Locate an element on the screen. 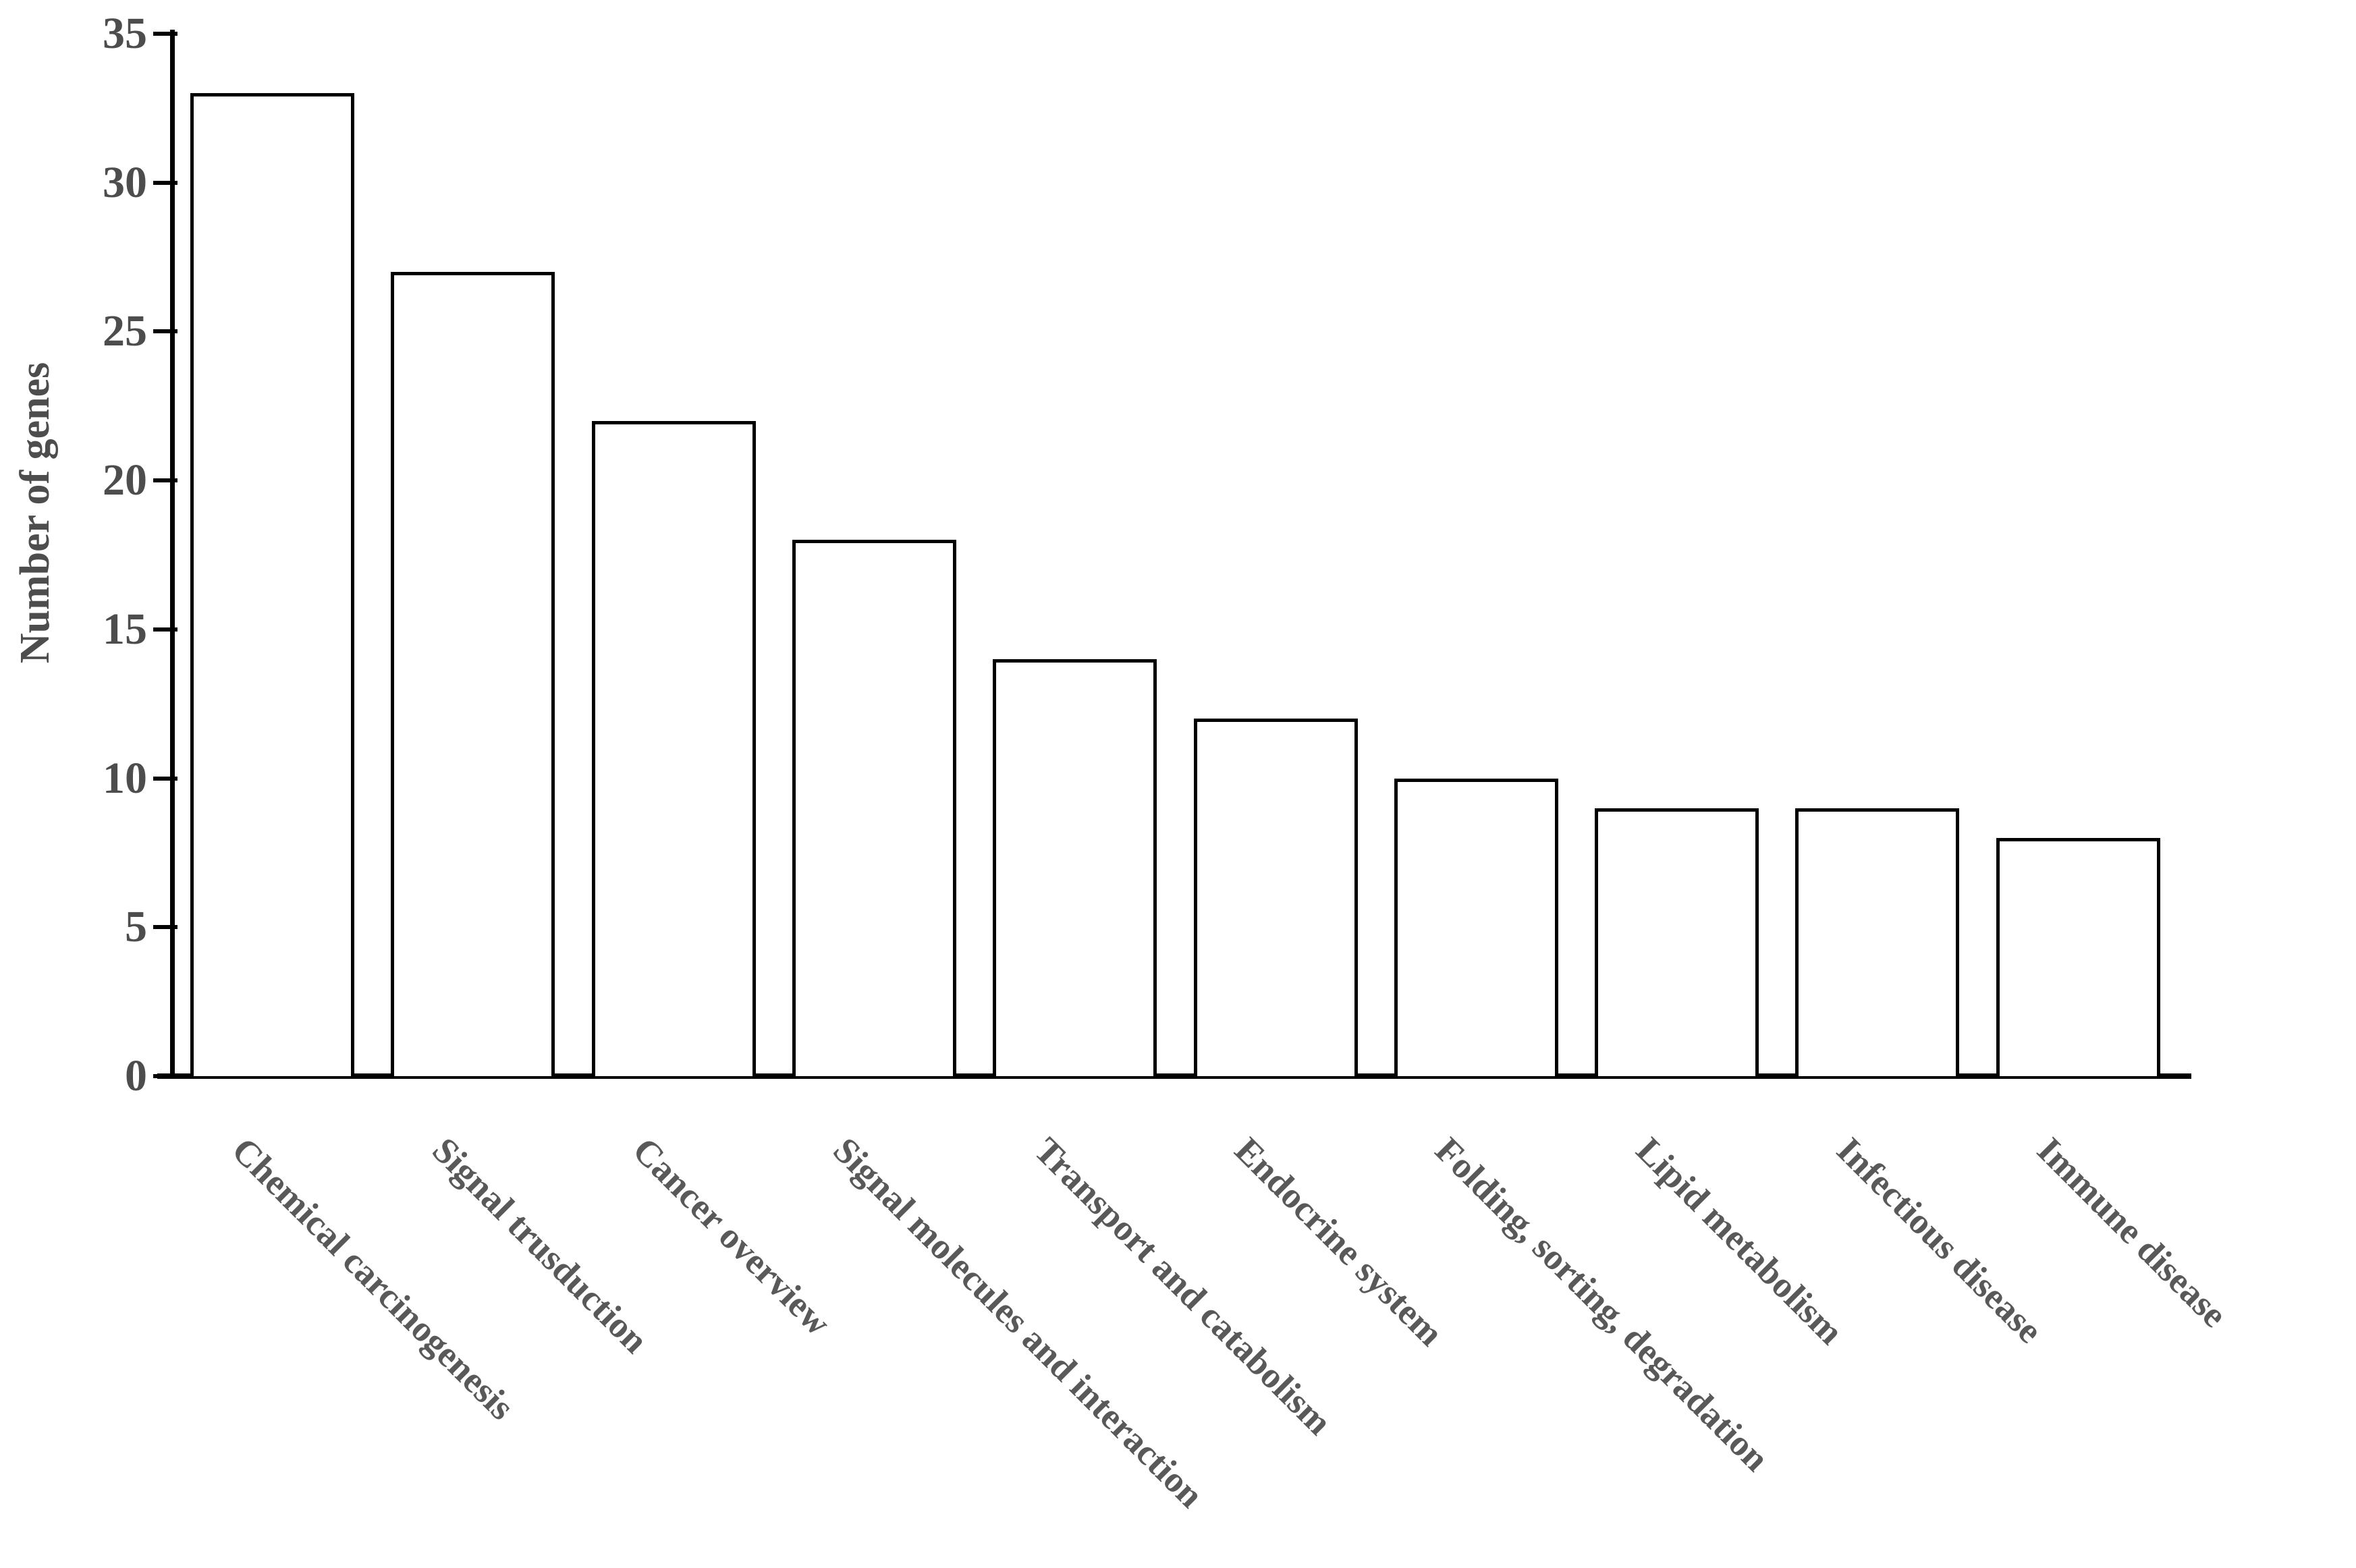  x-category-label-text: Lipid metabolism is located at coordinates (1740, 1241).